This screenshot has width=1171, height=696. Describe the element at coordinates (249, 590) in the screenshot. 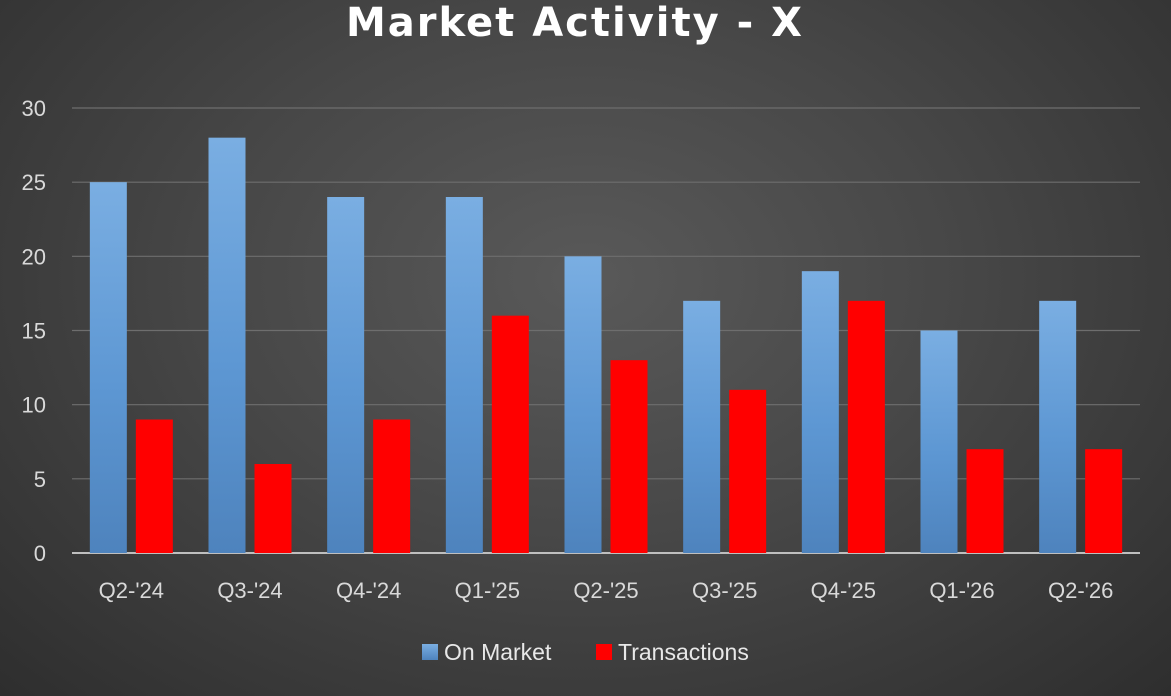

I see `x-tick-label: Q3-'24` at that location.